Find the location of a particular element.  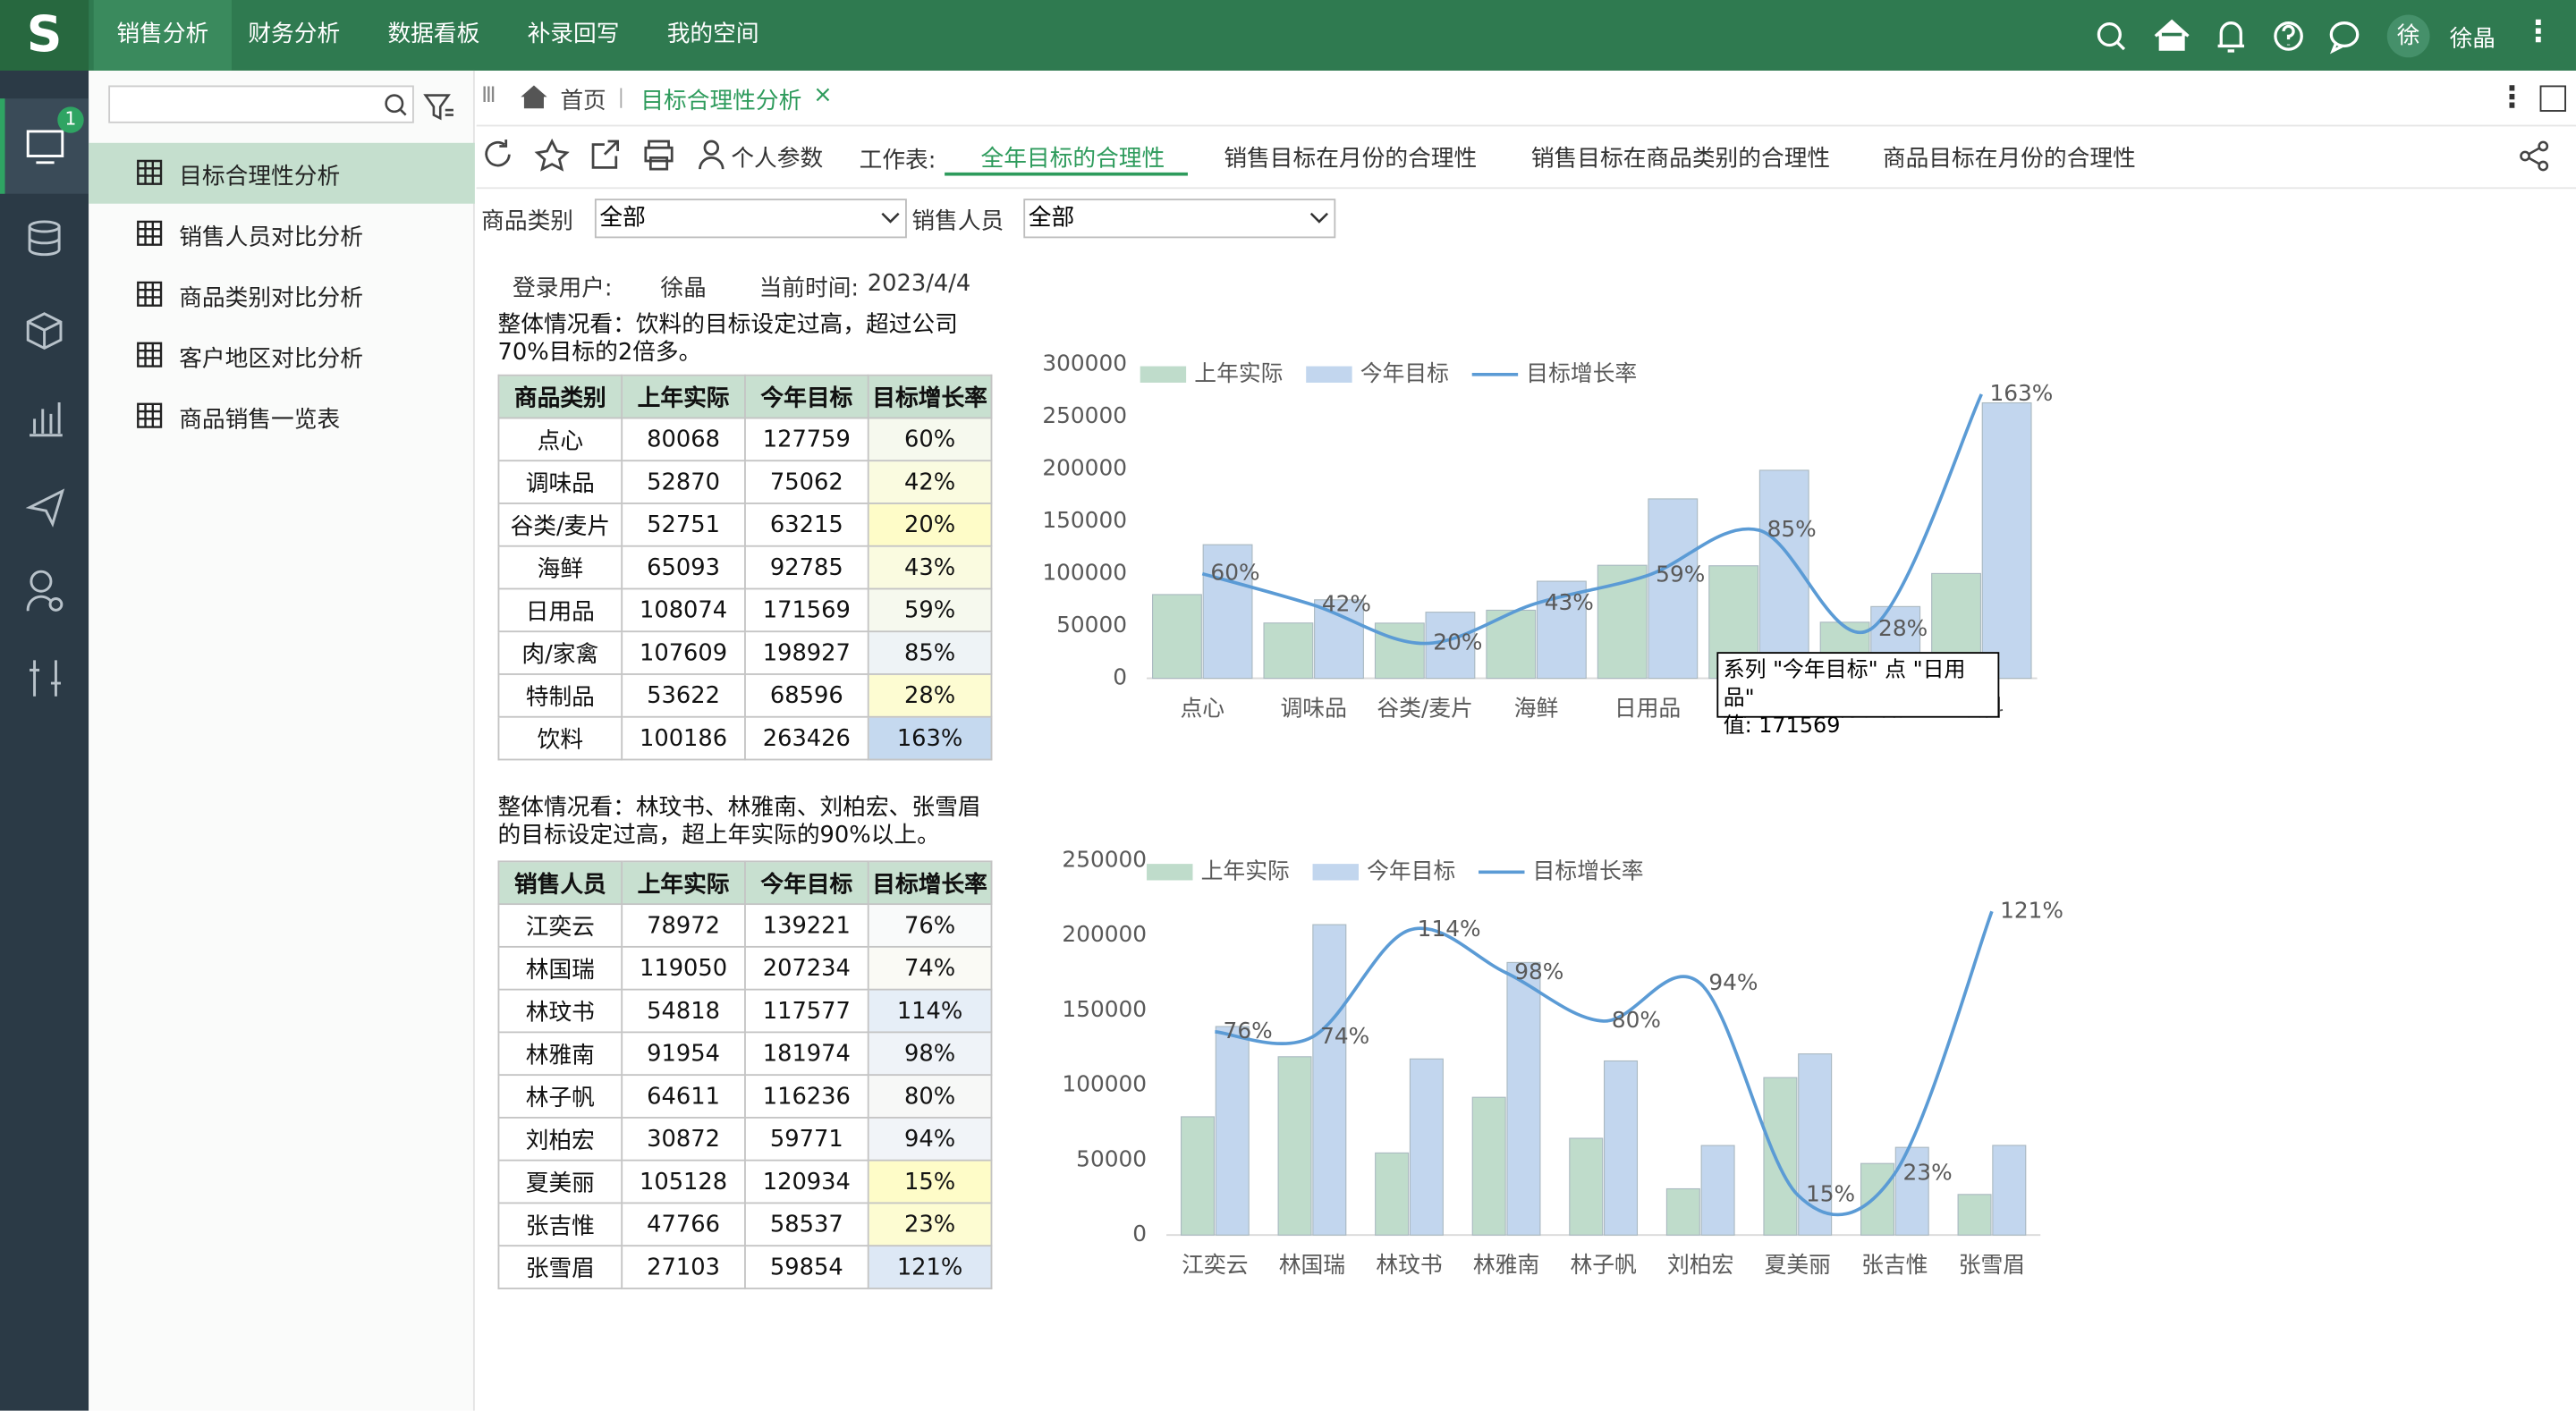

table-row: 张吉惟 47766 58537 23% is located at coordinates (745, 1224).